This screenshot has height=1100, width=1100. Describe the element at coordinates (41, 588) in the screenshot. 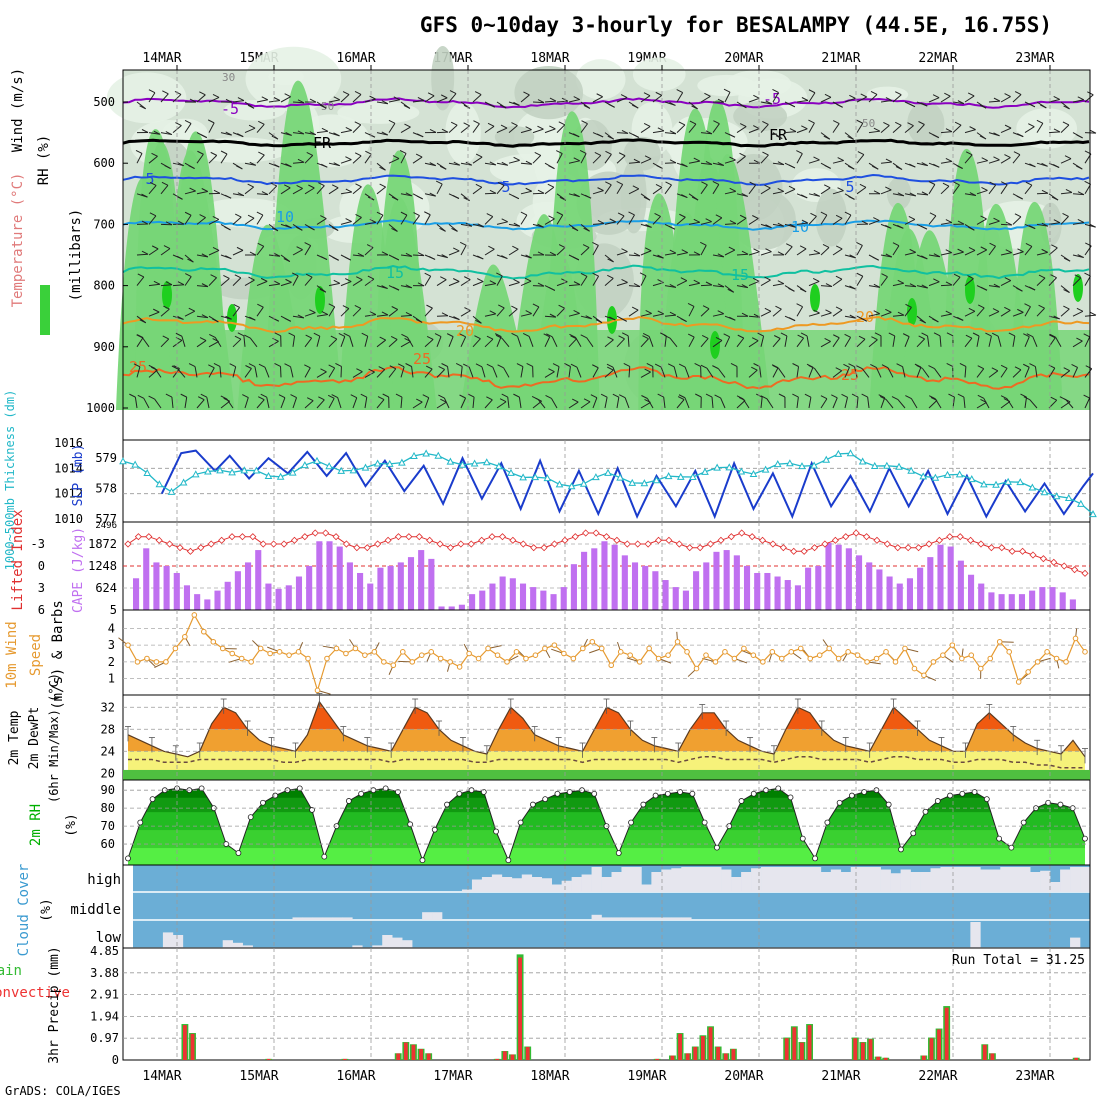

I see `li-tick: 3` at that location.